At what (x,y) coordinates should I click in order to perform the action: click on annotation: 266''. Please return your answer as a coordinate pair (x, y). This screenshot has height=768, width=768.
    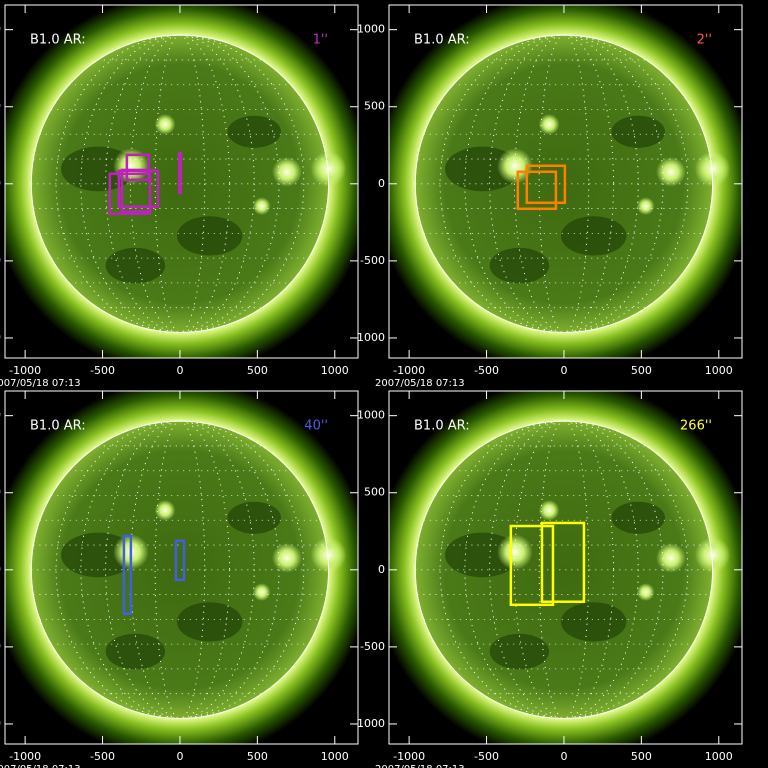
    Looking at the image, I should click on (696, 426).